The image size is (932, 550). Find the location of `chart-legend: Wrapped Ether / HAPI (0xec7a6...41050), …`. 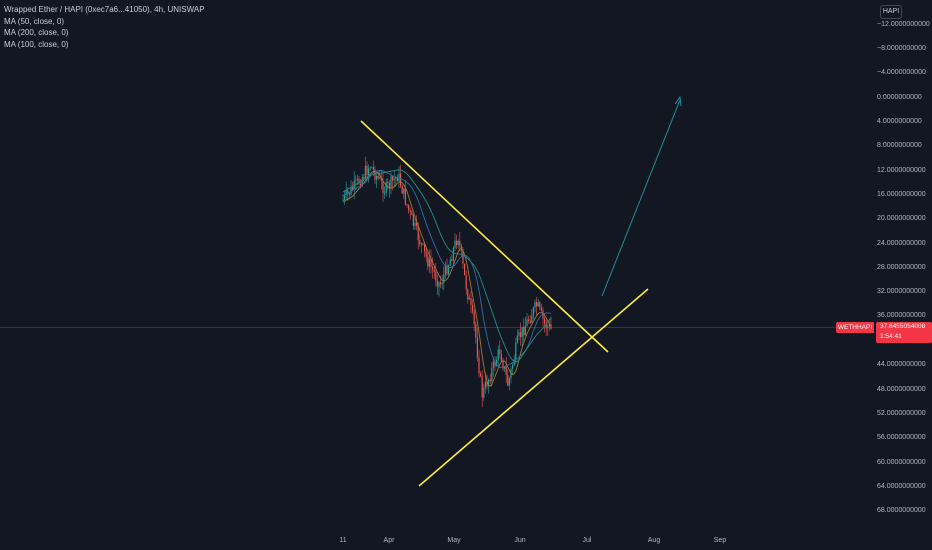

chart-legend: Wrapped Ether / HAPI (0xec7a6...41050), … is located at coordinates (104, 27).